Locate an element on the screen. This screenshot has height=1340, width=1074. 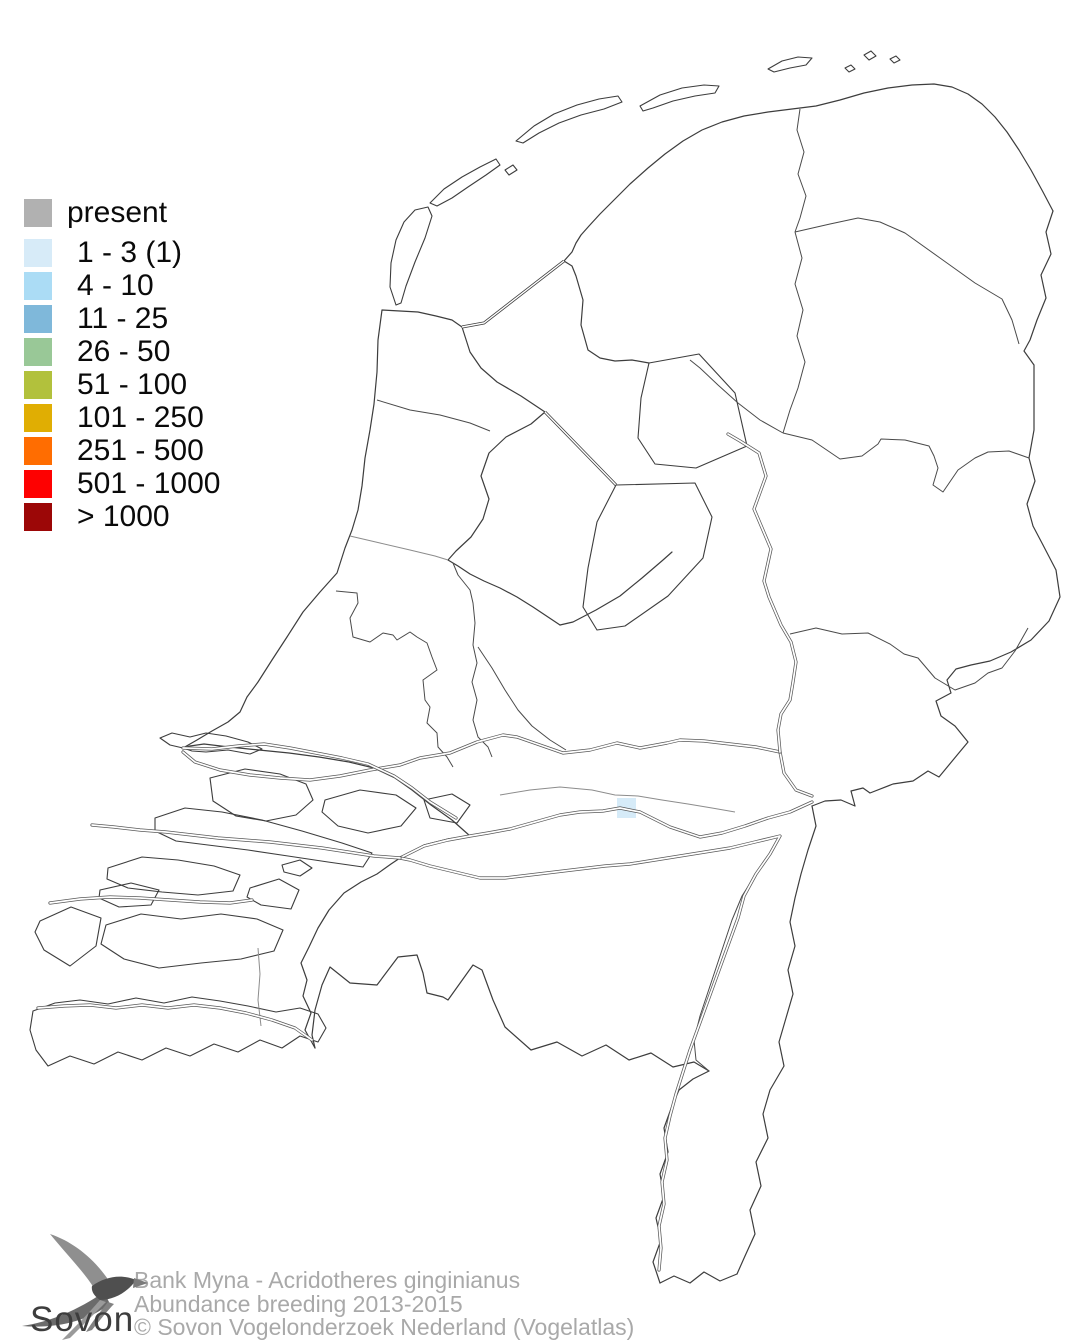
legend-item: > 1000 is located at coordinates (122, 516).